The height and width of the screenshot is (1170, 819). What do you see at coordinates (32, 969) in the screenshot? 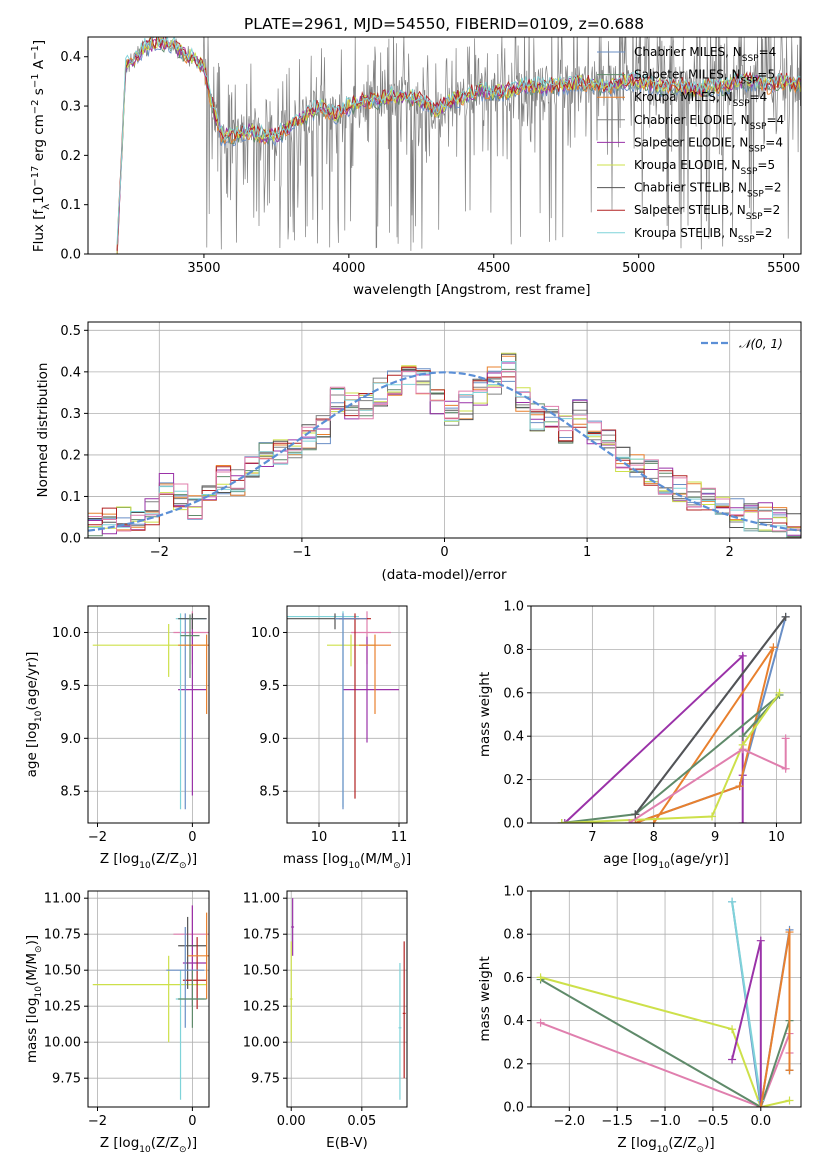
I see `label-part: (M/M` at bounding box center [32, 969].